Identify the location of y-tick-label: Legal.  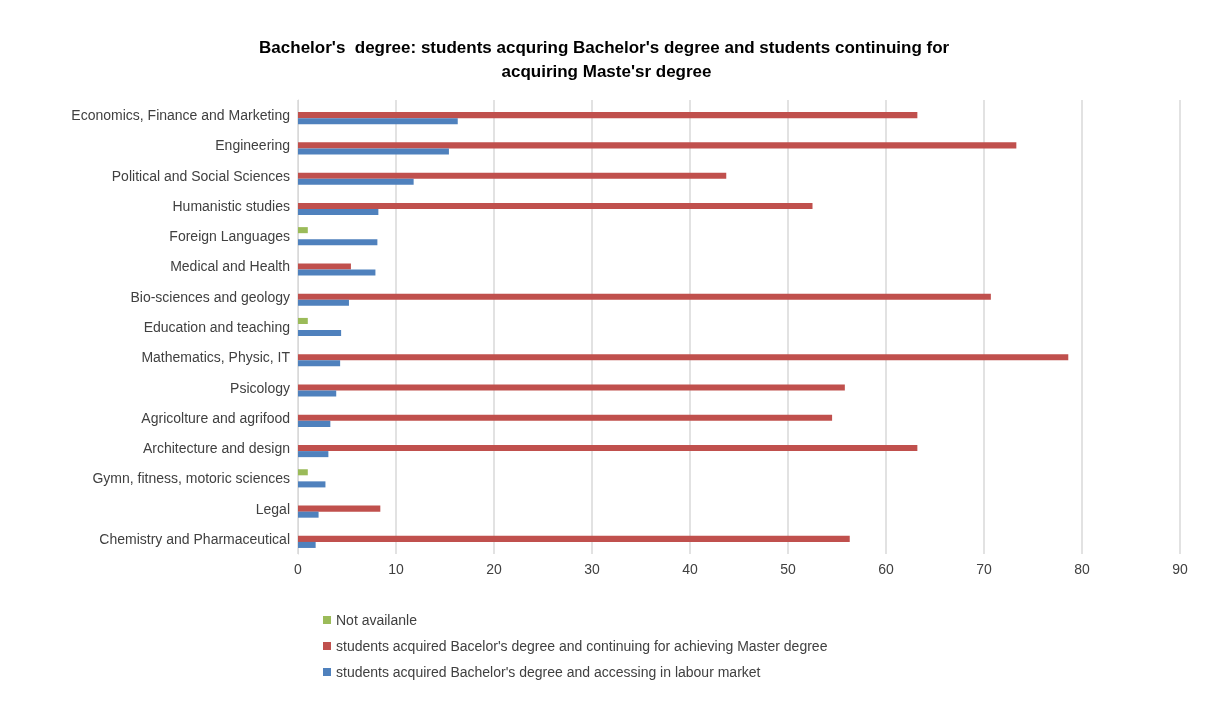
(272, 508).